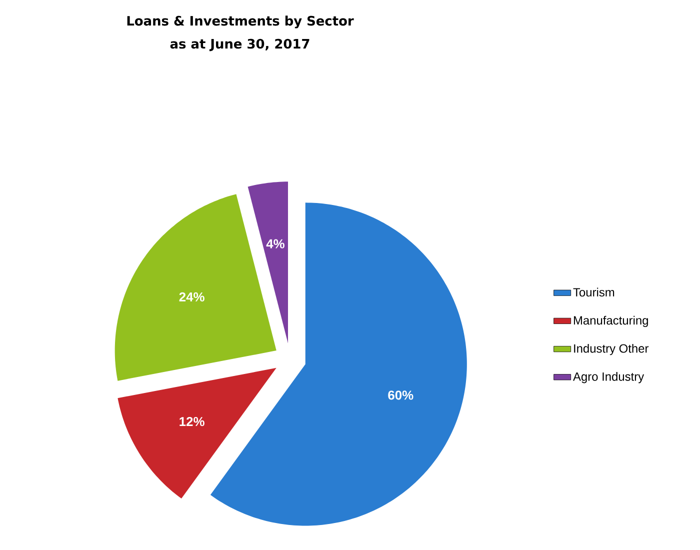 This screenshot has width=700, height=550. Describe the element at coordinates (240, 22) in the screenshot. I see `chart-title: Loans & Investments by Sector` at that location.